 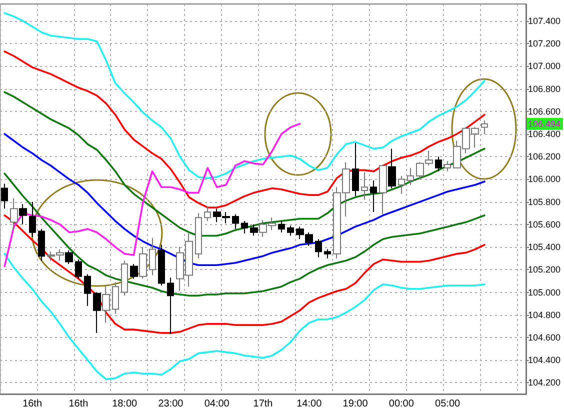 I want to click on y-tick-label: 106.200, so click(x=544, y=157).